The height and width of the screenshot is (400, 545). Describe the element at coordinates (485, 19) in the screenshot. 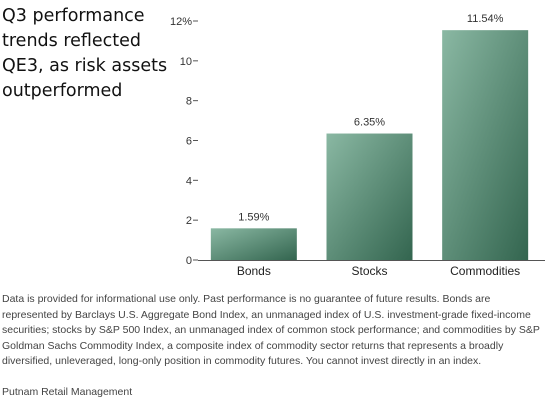

I see `data-label-commodities: 11.54%` at that location.